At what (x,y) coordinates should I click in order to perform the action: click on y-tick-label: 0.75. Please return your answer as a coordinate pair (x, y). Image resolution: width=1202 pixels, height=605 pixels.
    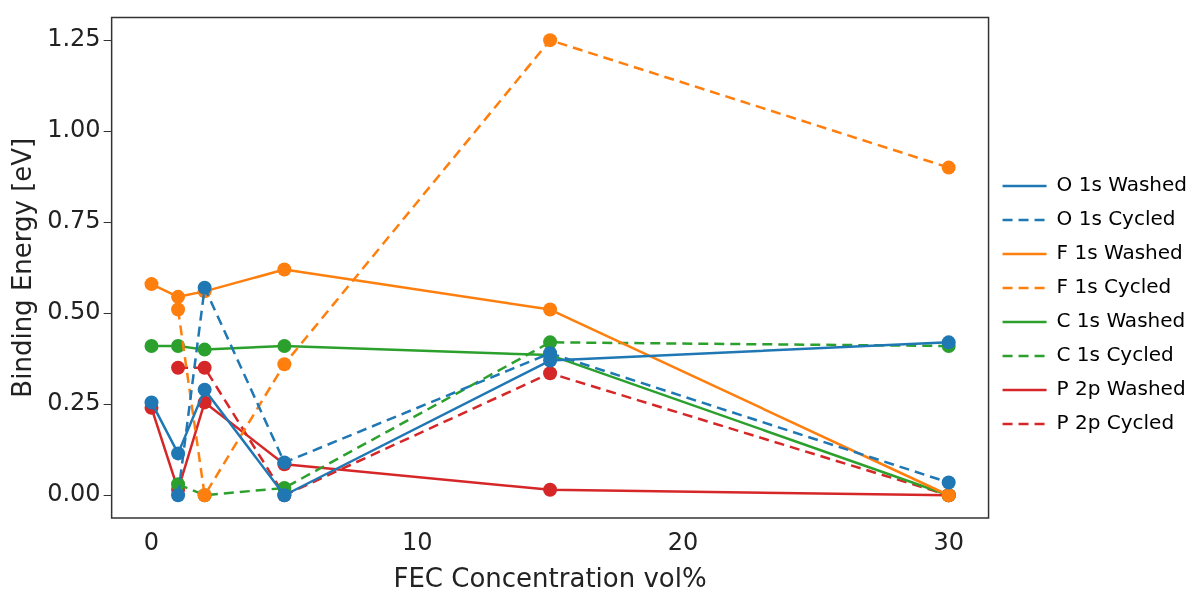
    Looking at the image, I should click on (74, 220).